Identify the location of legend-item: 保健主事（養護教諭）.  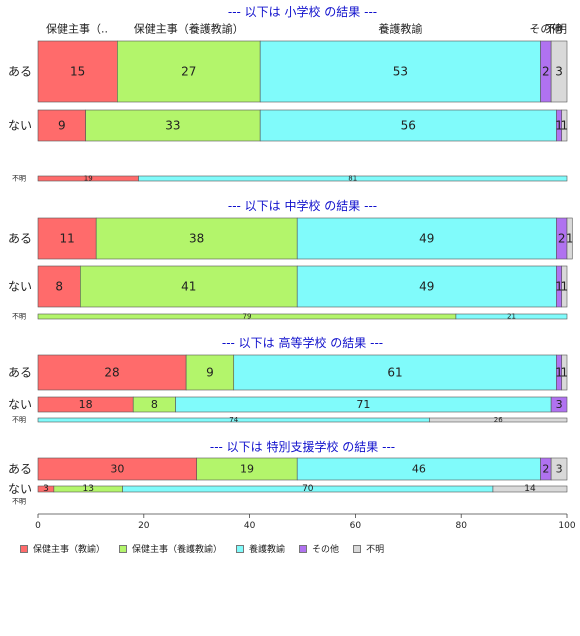
(170, 548).